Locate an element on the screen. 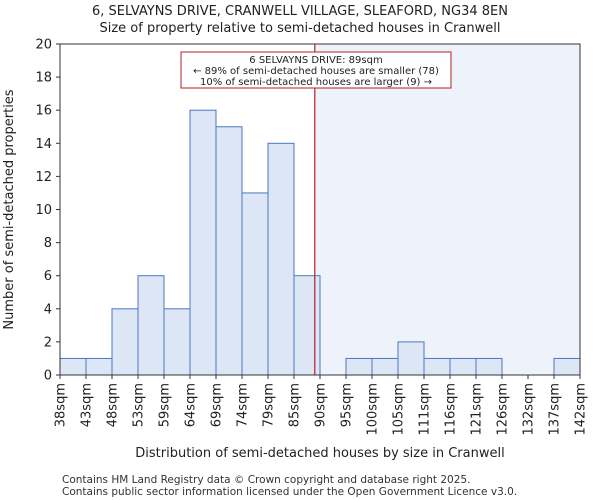  bar-43sqm is located at coordinates (99, 366).